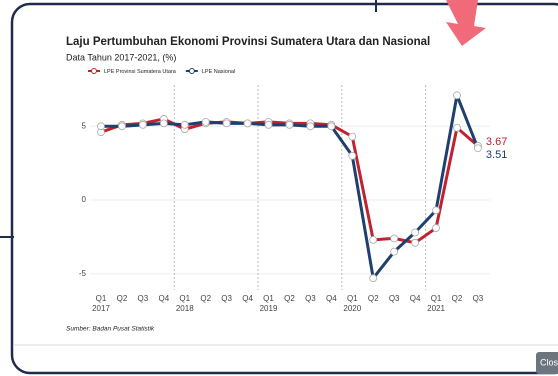 The height and width of the screenshot is (376, 558). I want to click on x-group-label: 2017, so click(101, 308).